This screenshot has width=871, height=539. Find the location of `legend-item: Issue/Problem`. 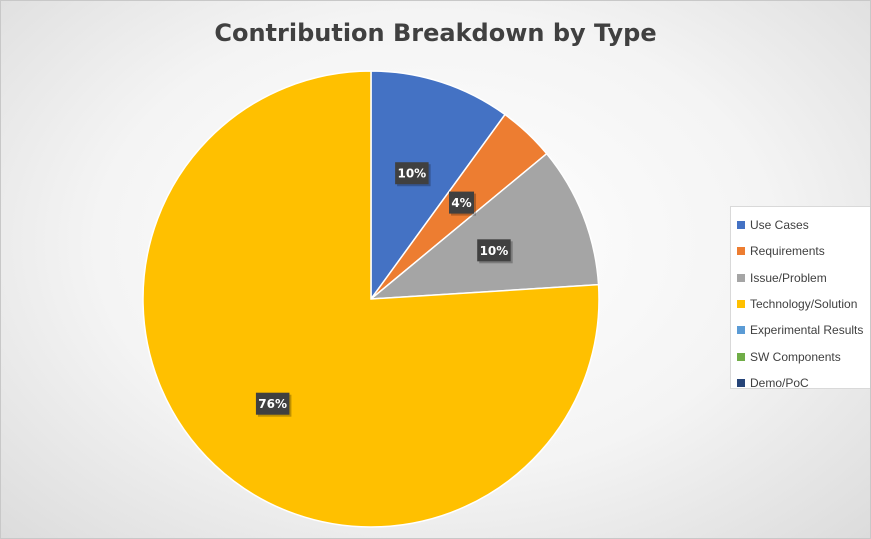

legend-item: Issue/Problem is located at coordinates (803, 278).